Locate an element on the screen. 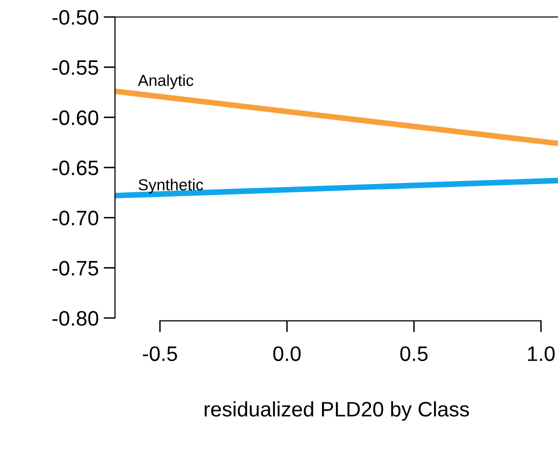 The width and height of the screenshot is (558, 457). y-tick-label: -0.80 is located at coordinates (75, 318).